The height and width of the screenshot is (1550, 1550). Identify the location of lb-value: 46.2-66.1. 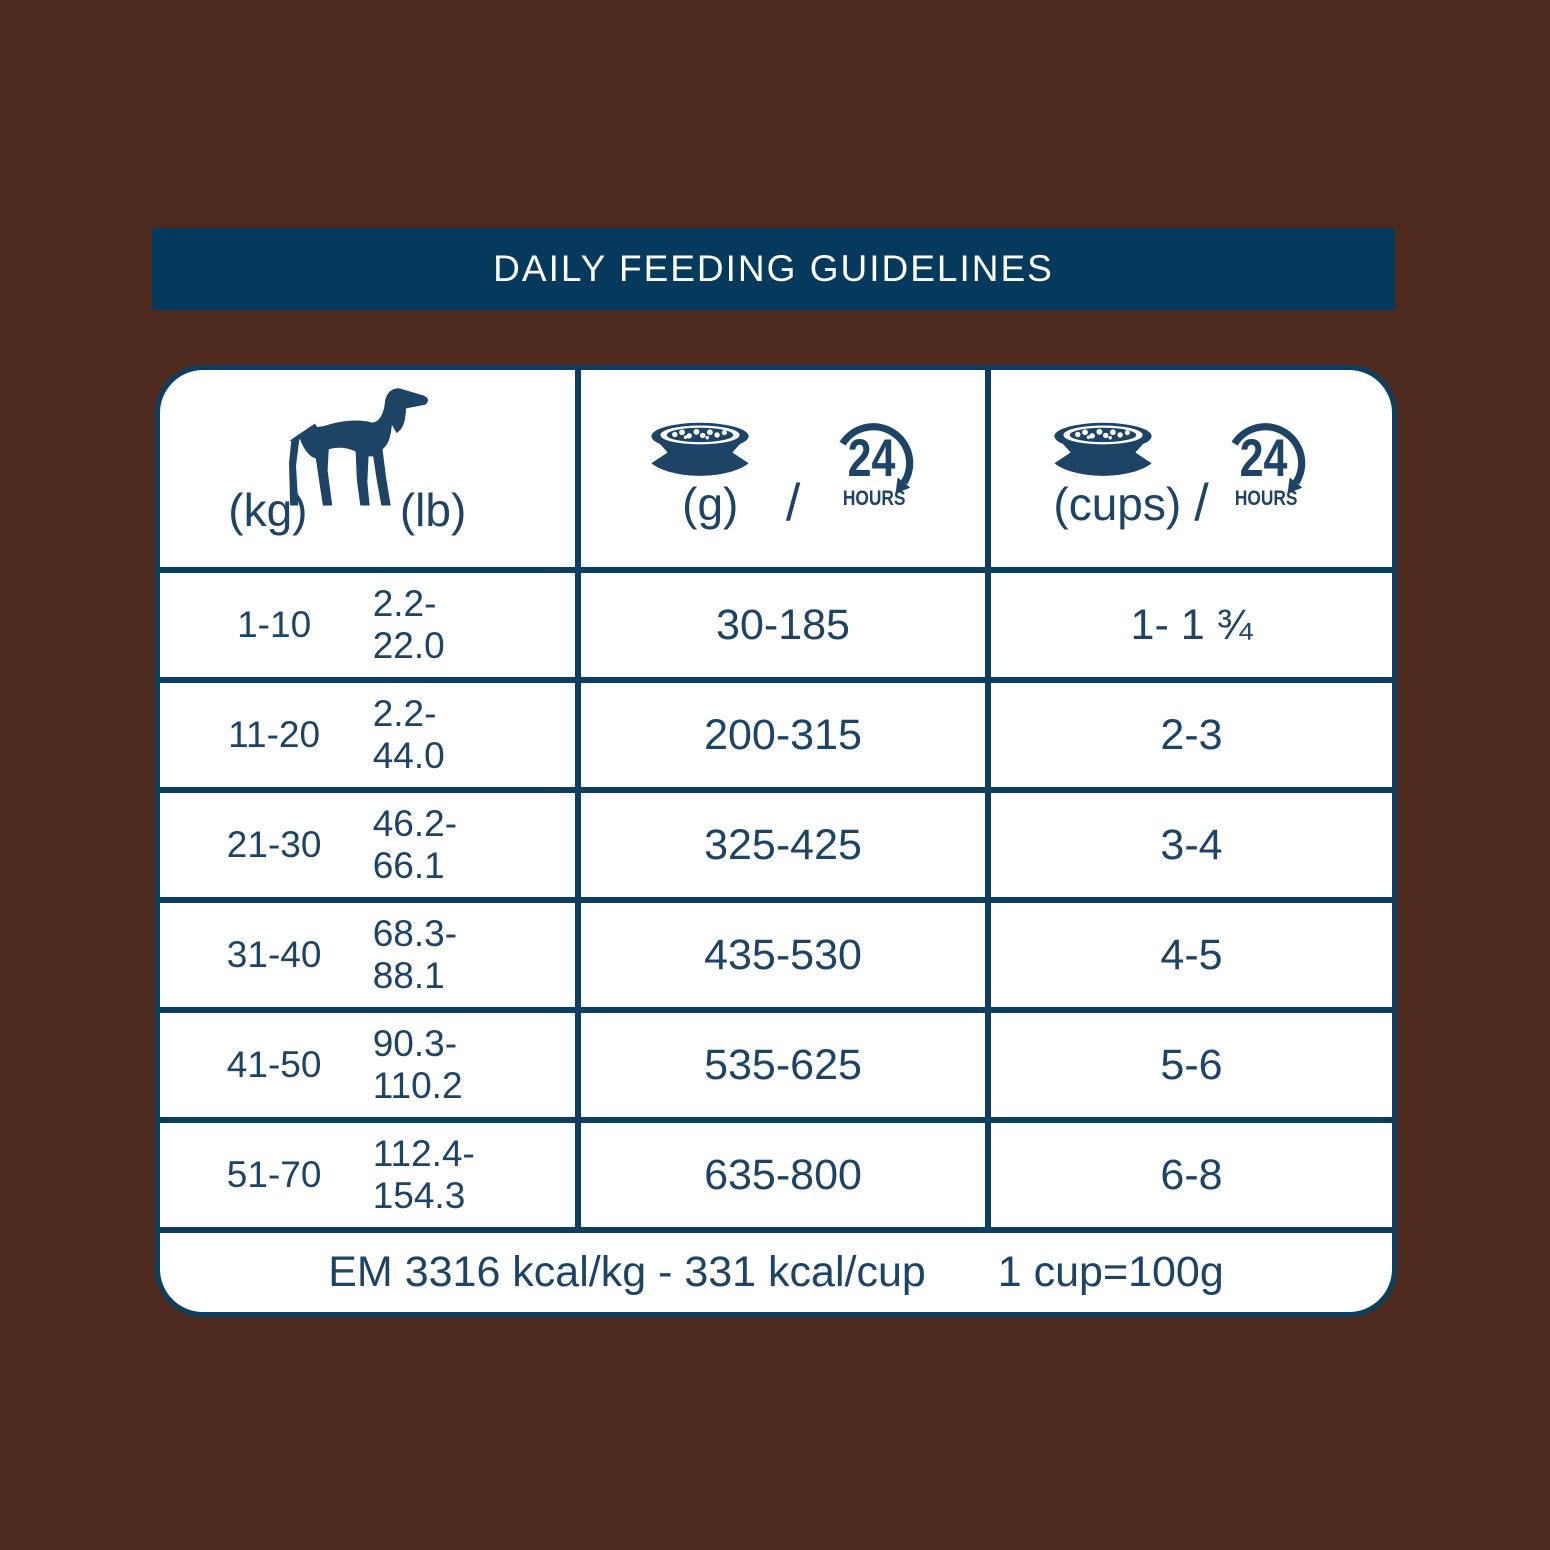
(415, 844).